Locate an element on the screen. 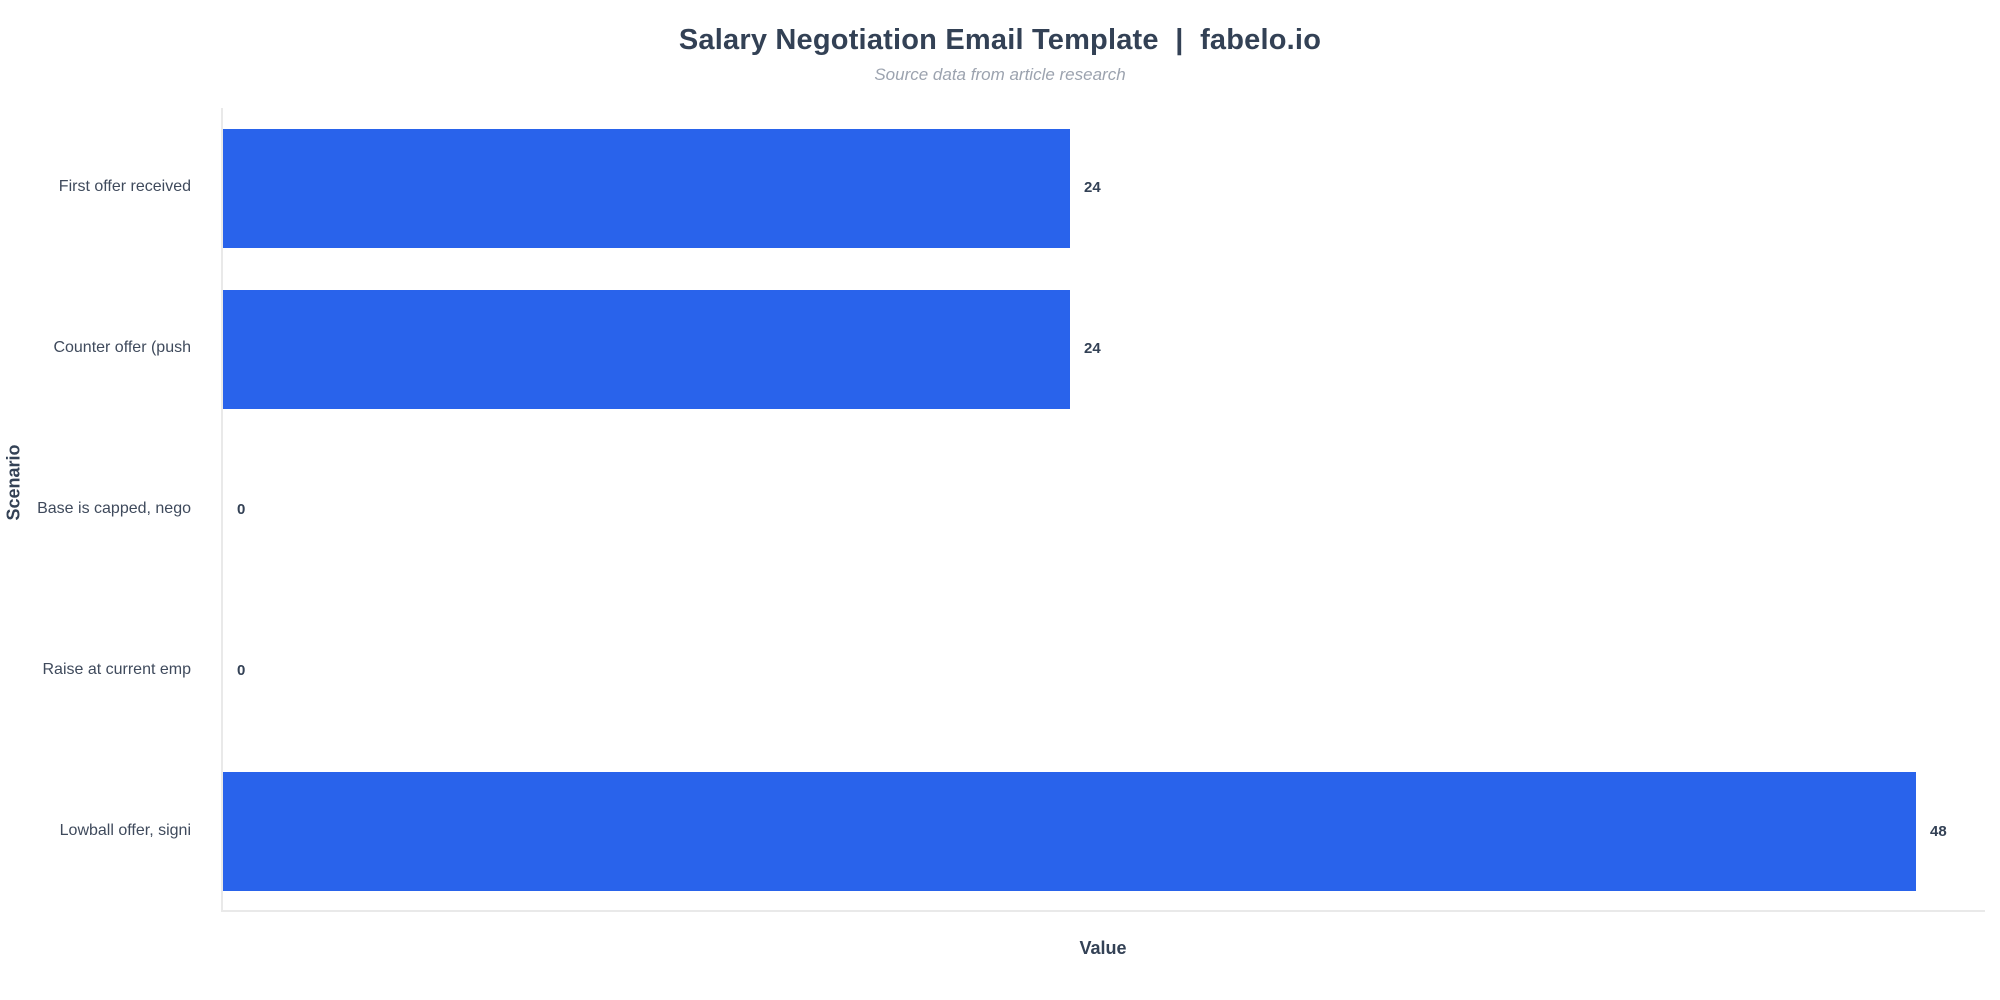 The width and height of the screenshot is (2000, 1000). value-label-1: 24 is located at coordinates (1092, 348).